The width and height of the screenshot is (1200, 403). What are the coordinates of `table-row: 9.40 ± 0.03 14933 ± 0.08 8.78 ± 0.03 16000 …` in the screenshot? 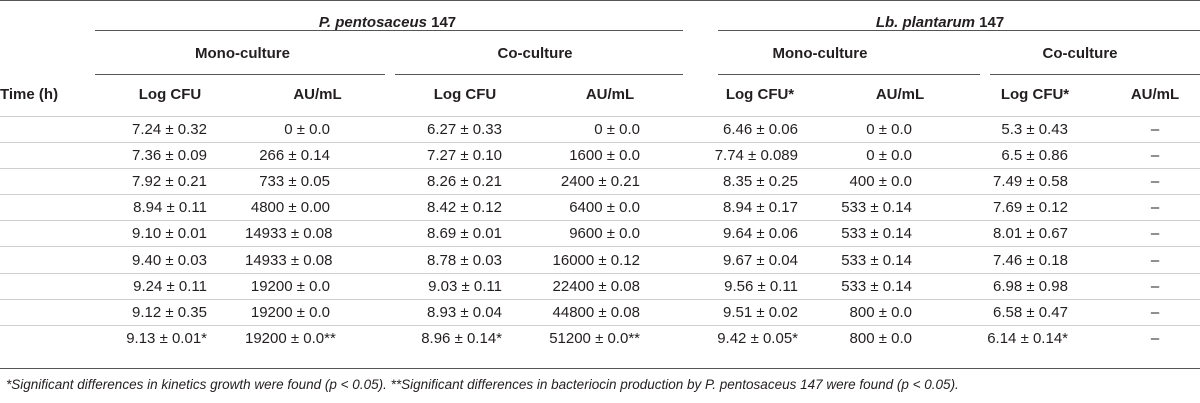 It's located at (600, 260).